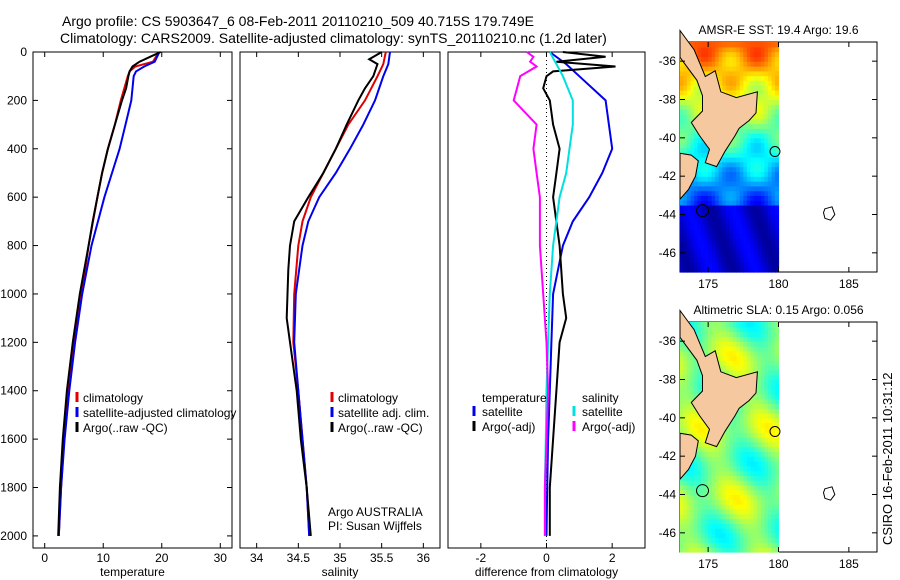  I want to click on x-tick-label: 35, so click(340, 558).